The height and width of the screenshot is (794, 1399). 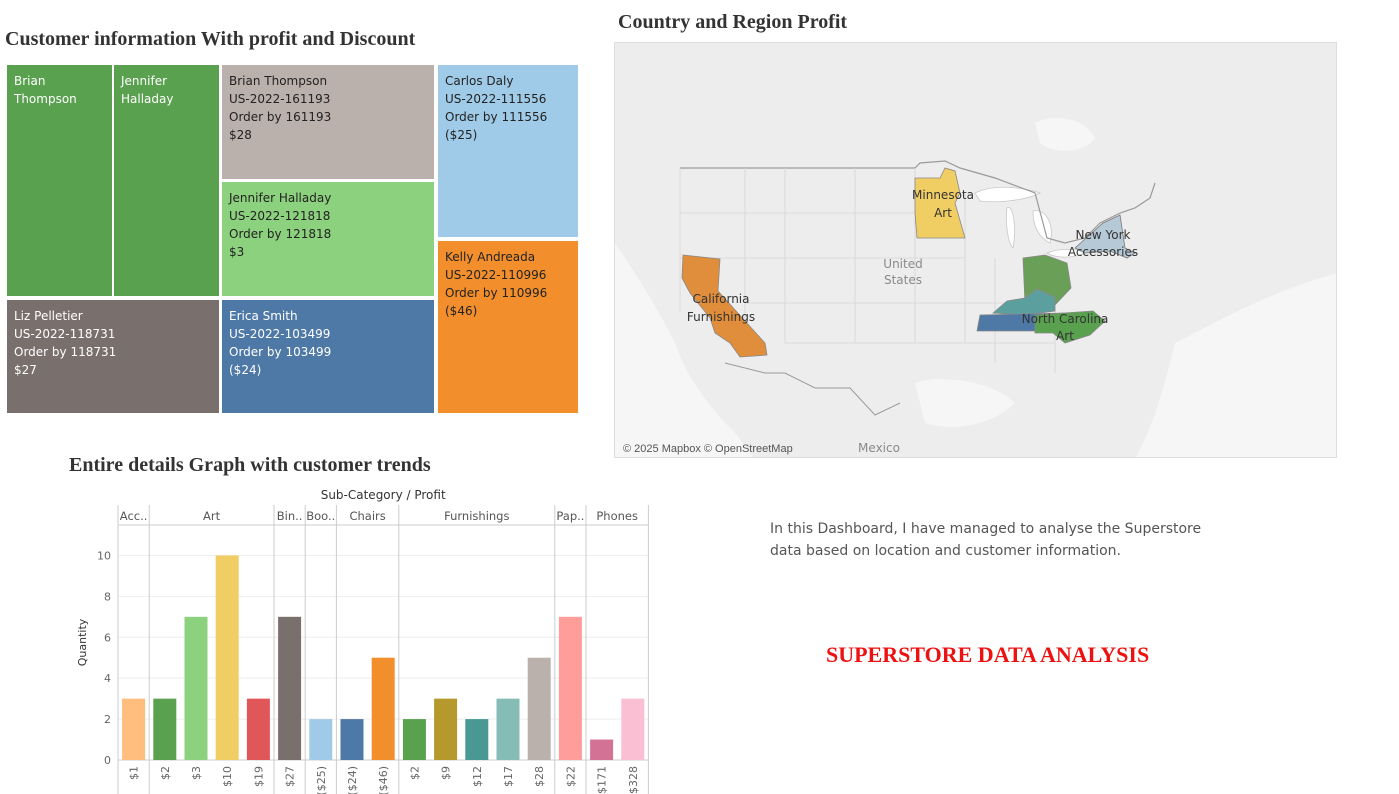 I want to click on treemap-cell-text: US-2022-118731, so click(x=65, y=334).